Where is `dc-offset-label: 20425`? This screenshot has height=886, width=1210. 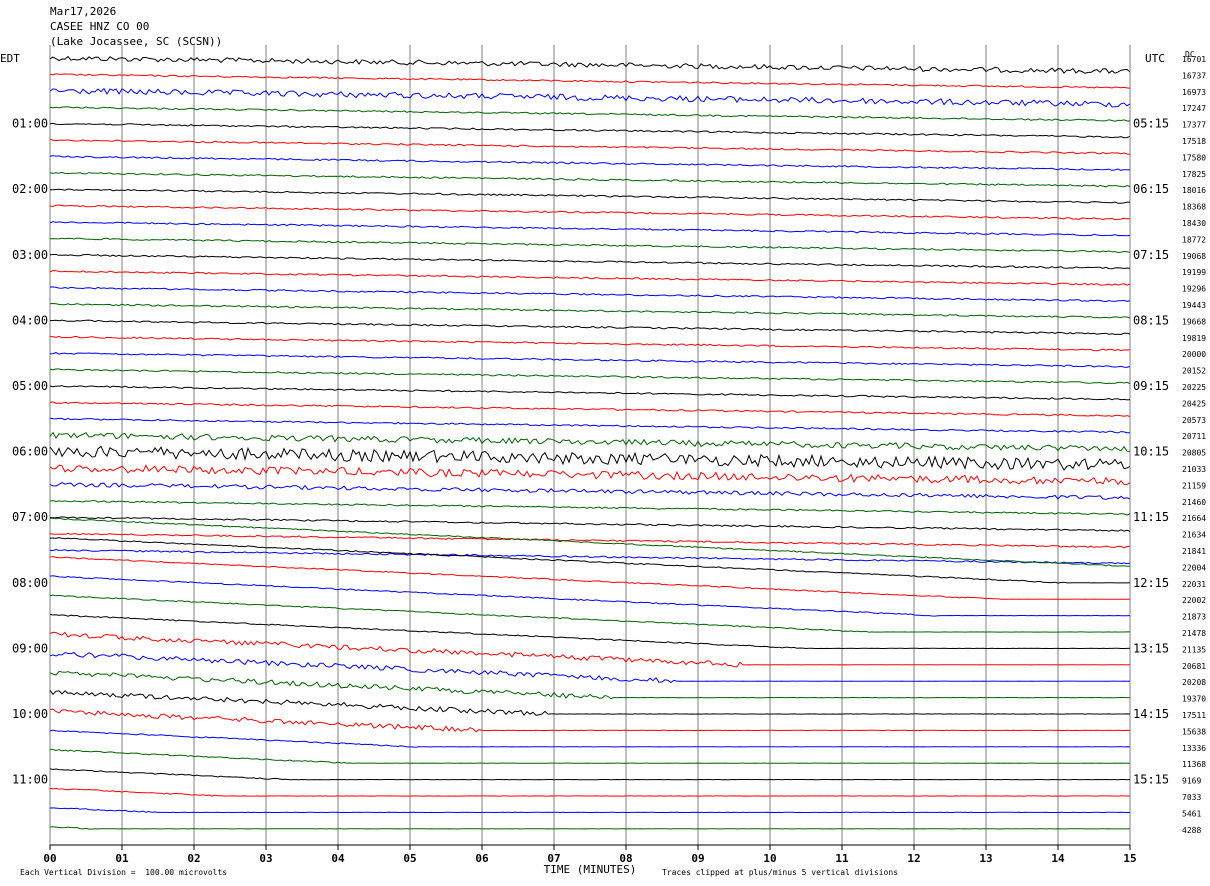
dc-offset-label: 20425 is located at coordinates (1194, 403).